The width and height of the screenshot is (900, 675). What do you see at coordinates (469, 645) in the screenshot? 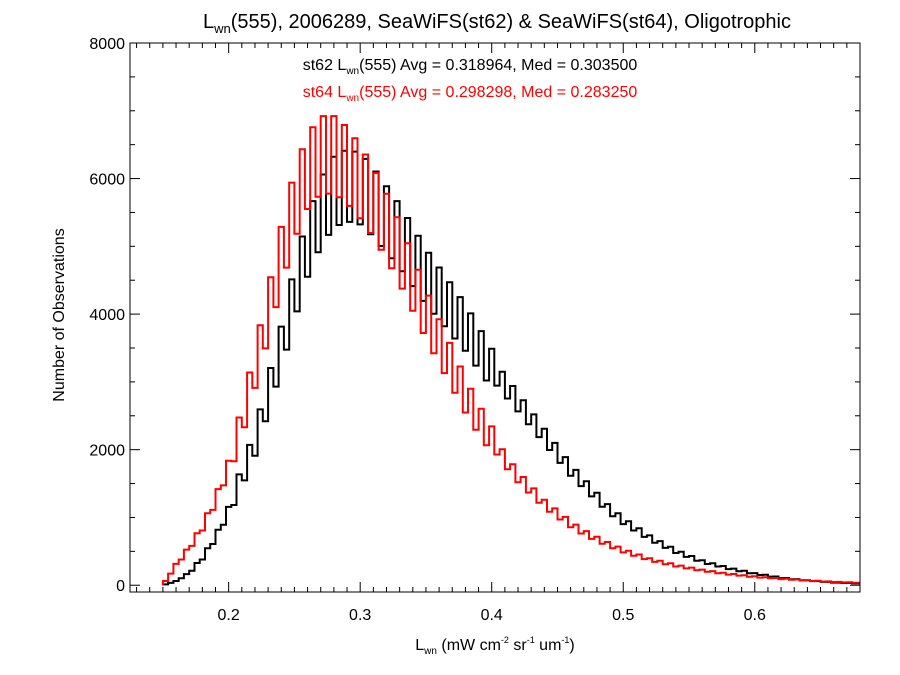
I see `x-axis-label-unit-a: (mW cm` at bounding box center [469, 645].